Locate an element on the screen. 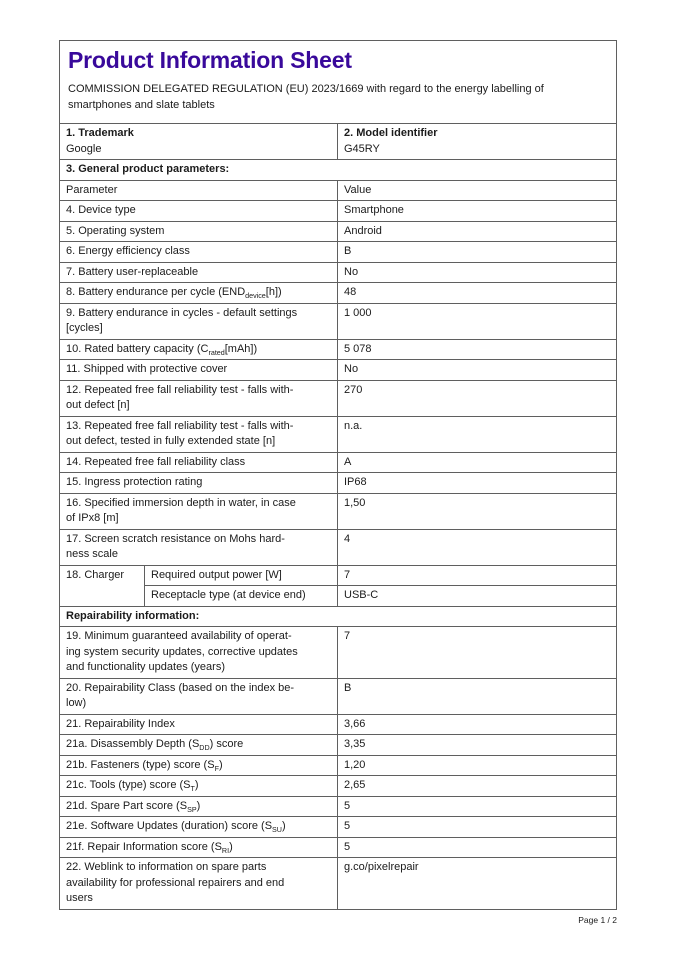 The width and height of the screenshot is (678, 960). param-label: Parameter is located at coordinates (198, 190).